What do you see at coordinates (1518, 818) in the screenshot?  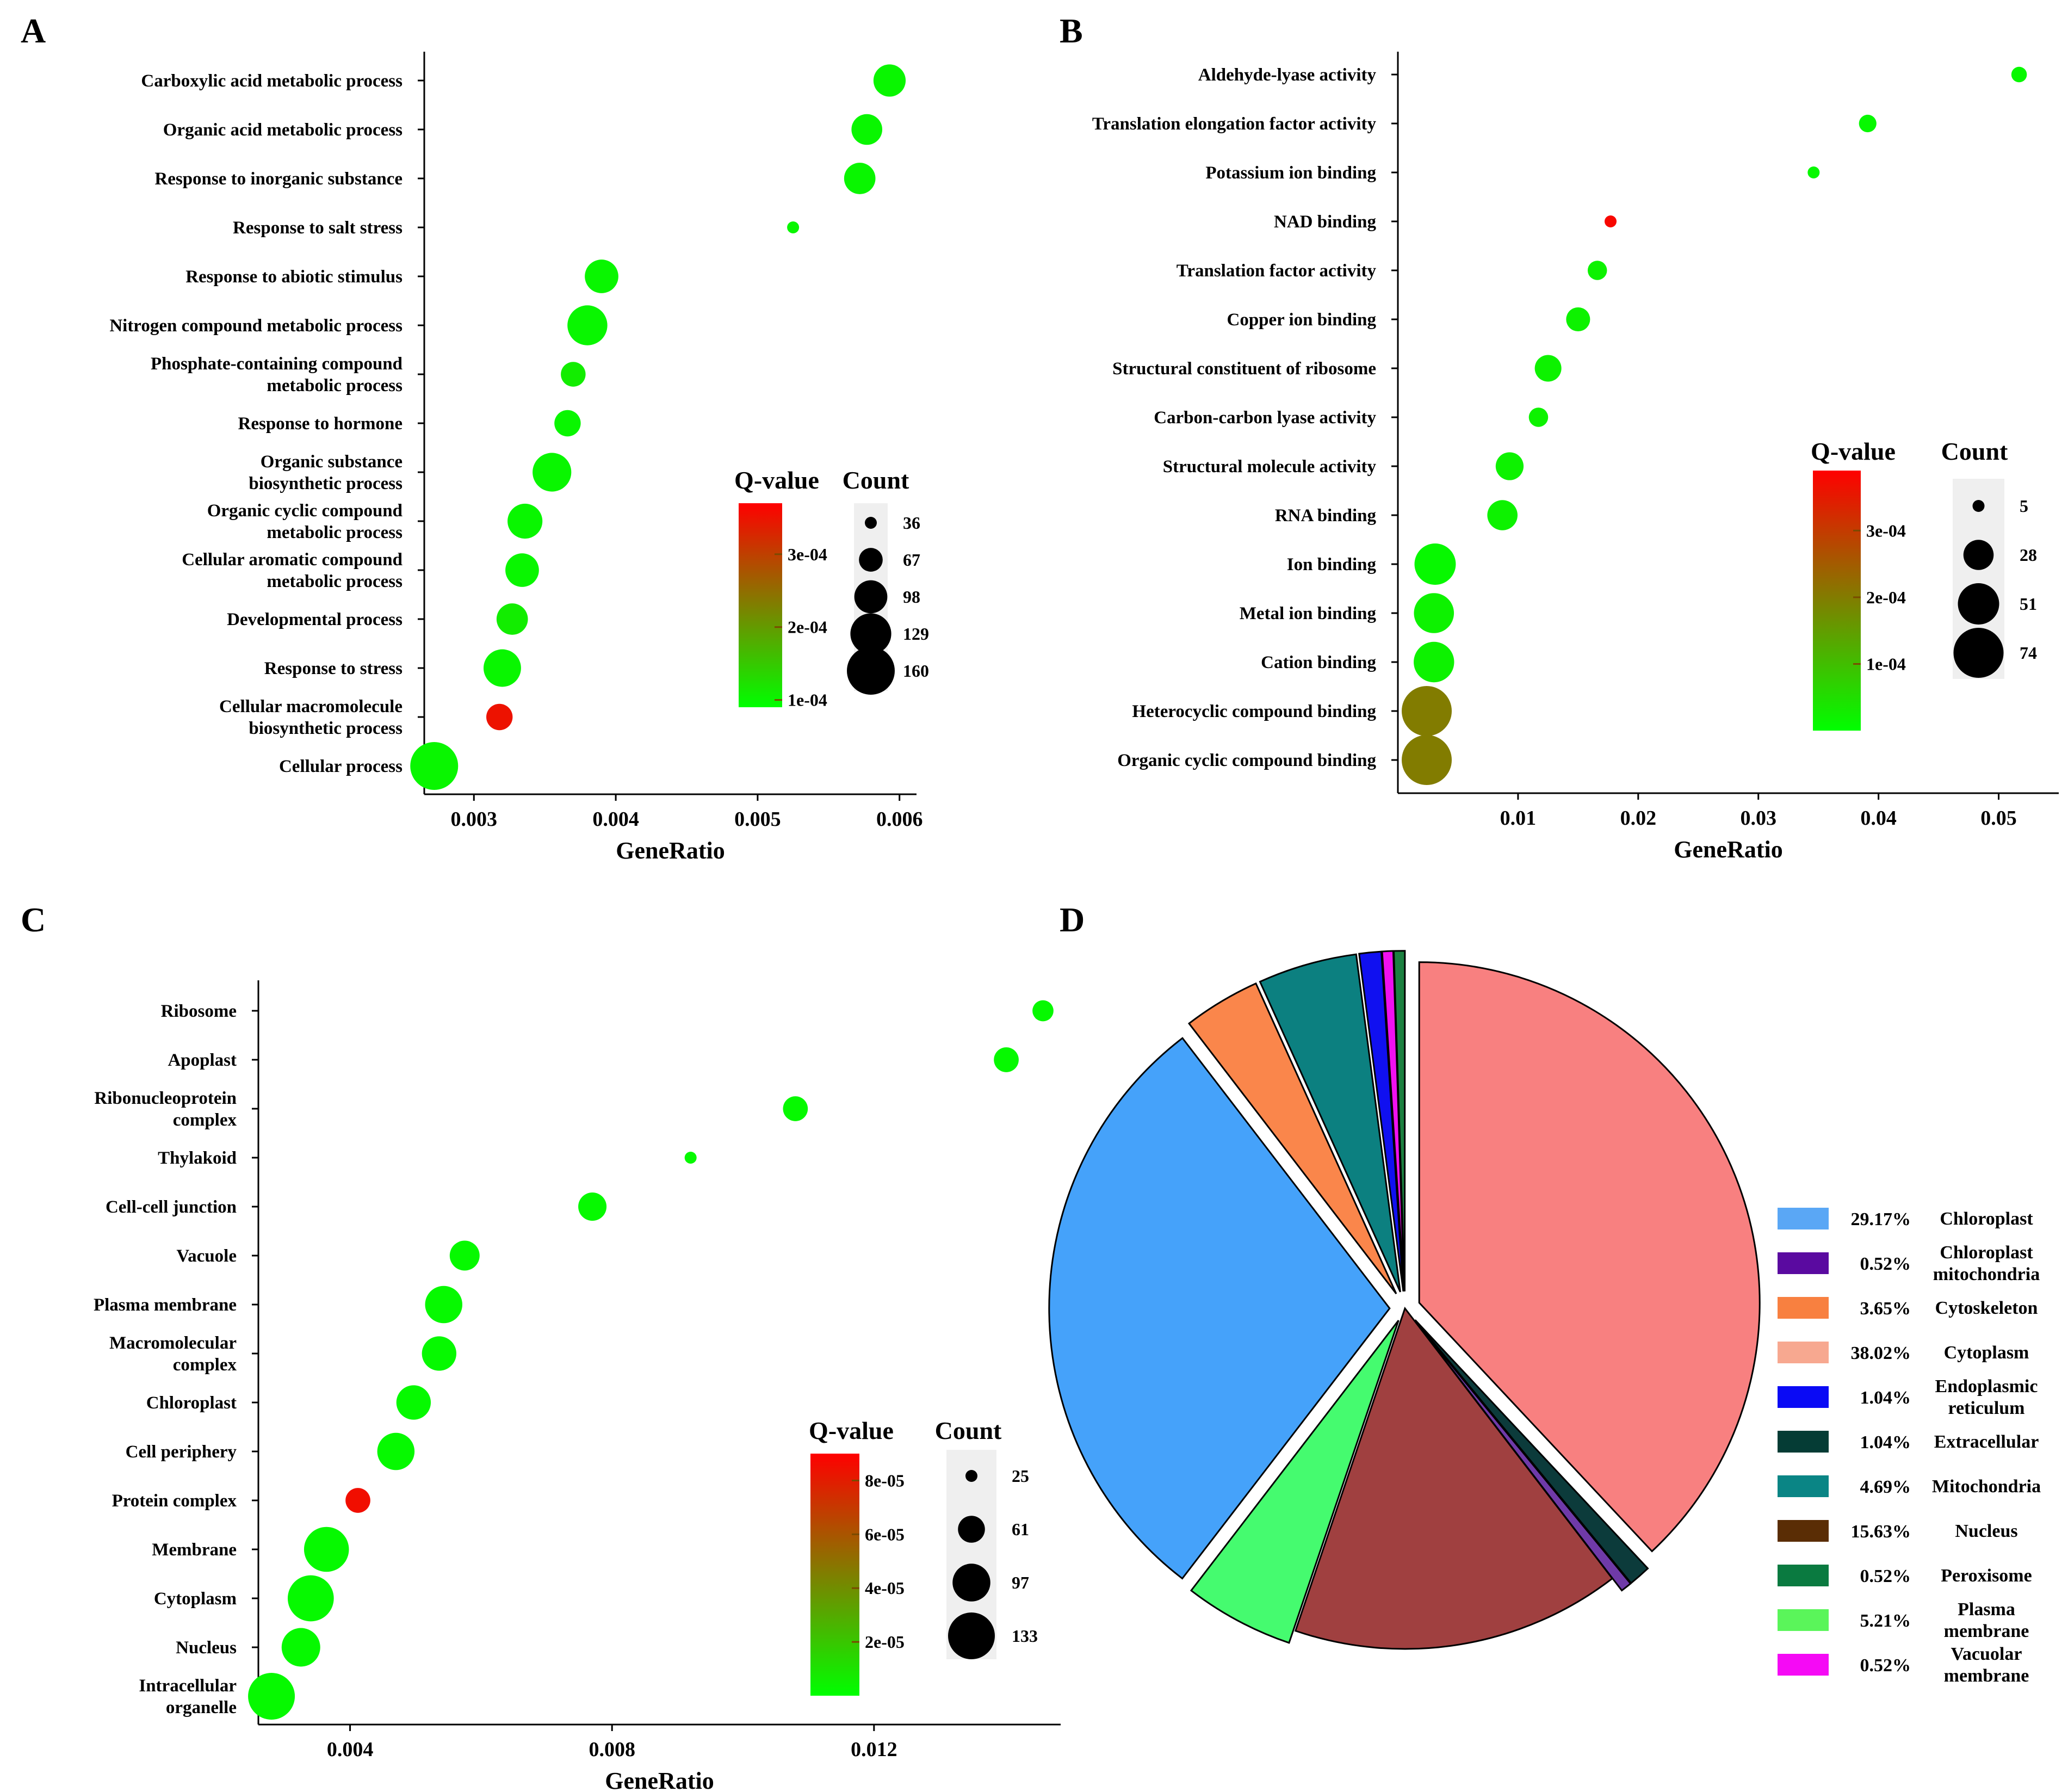 I see `x-tick-label: 0.01` at bounding box center [1518, 818].